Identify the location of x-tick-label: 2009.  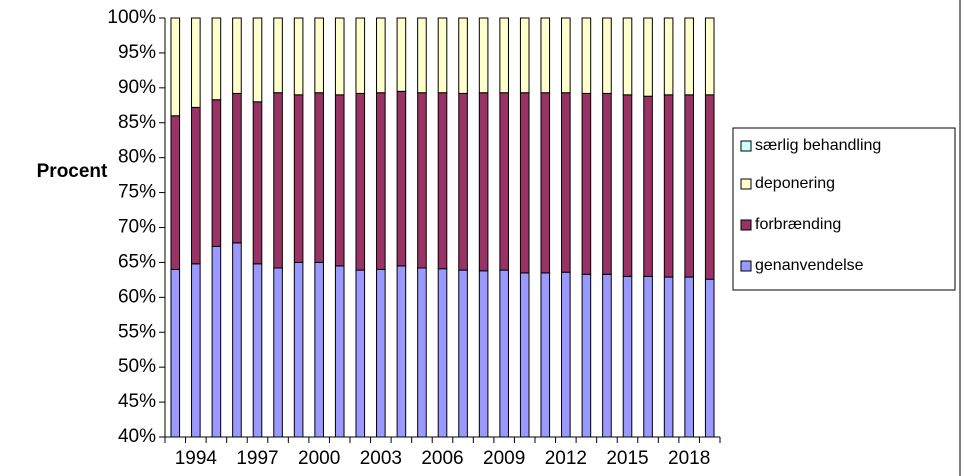
(504, 458).